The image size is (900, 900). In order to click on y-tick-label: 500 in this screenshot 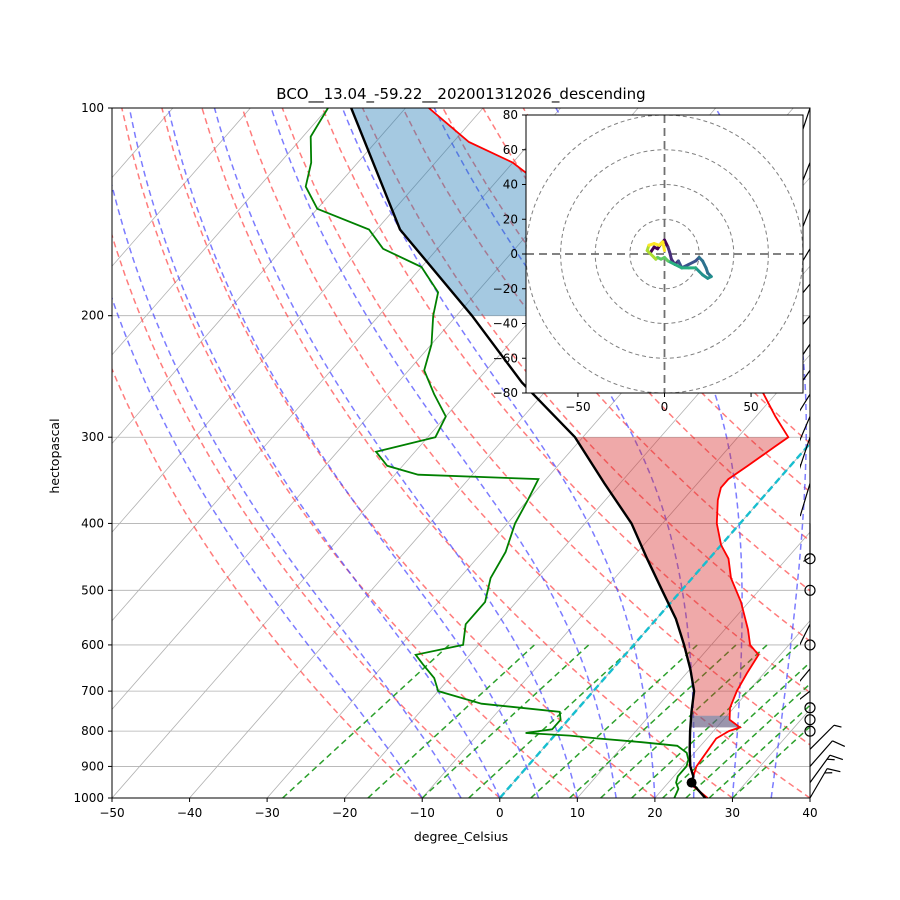, I will do `click(92, 590)`.